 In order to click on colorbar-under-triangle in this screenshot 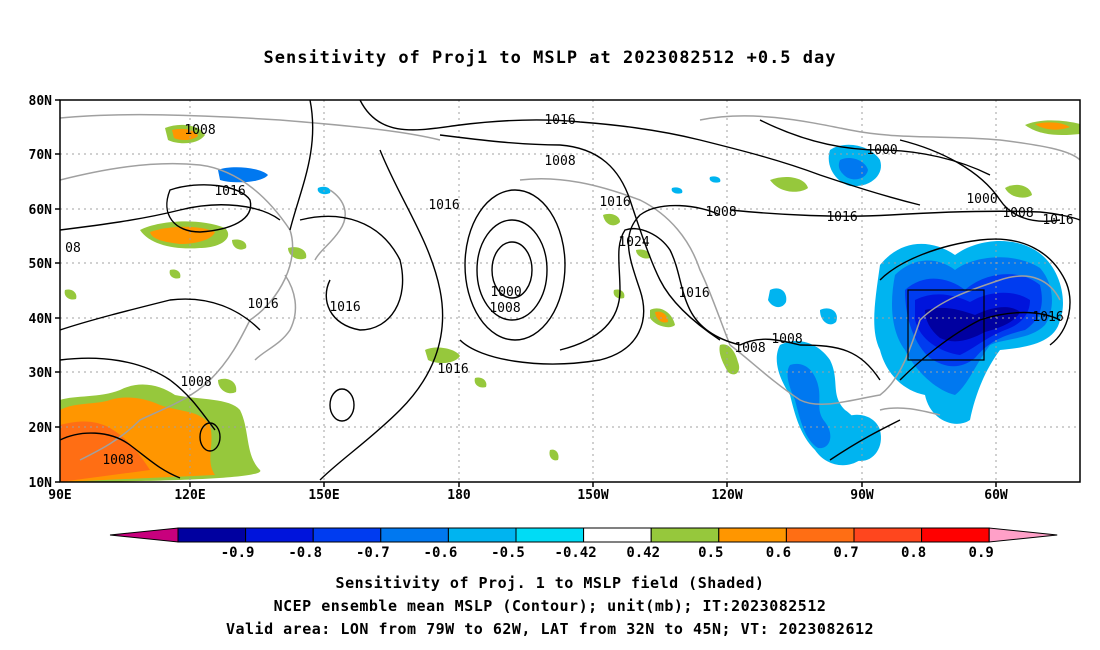, I will do `click(144, 535)`.